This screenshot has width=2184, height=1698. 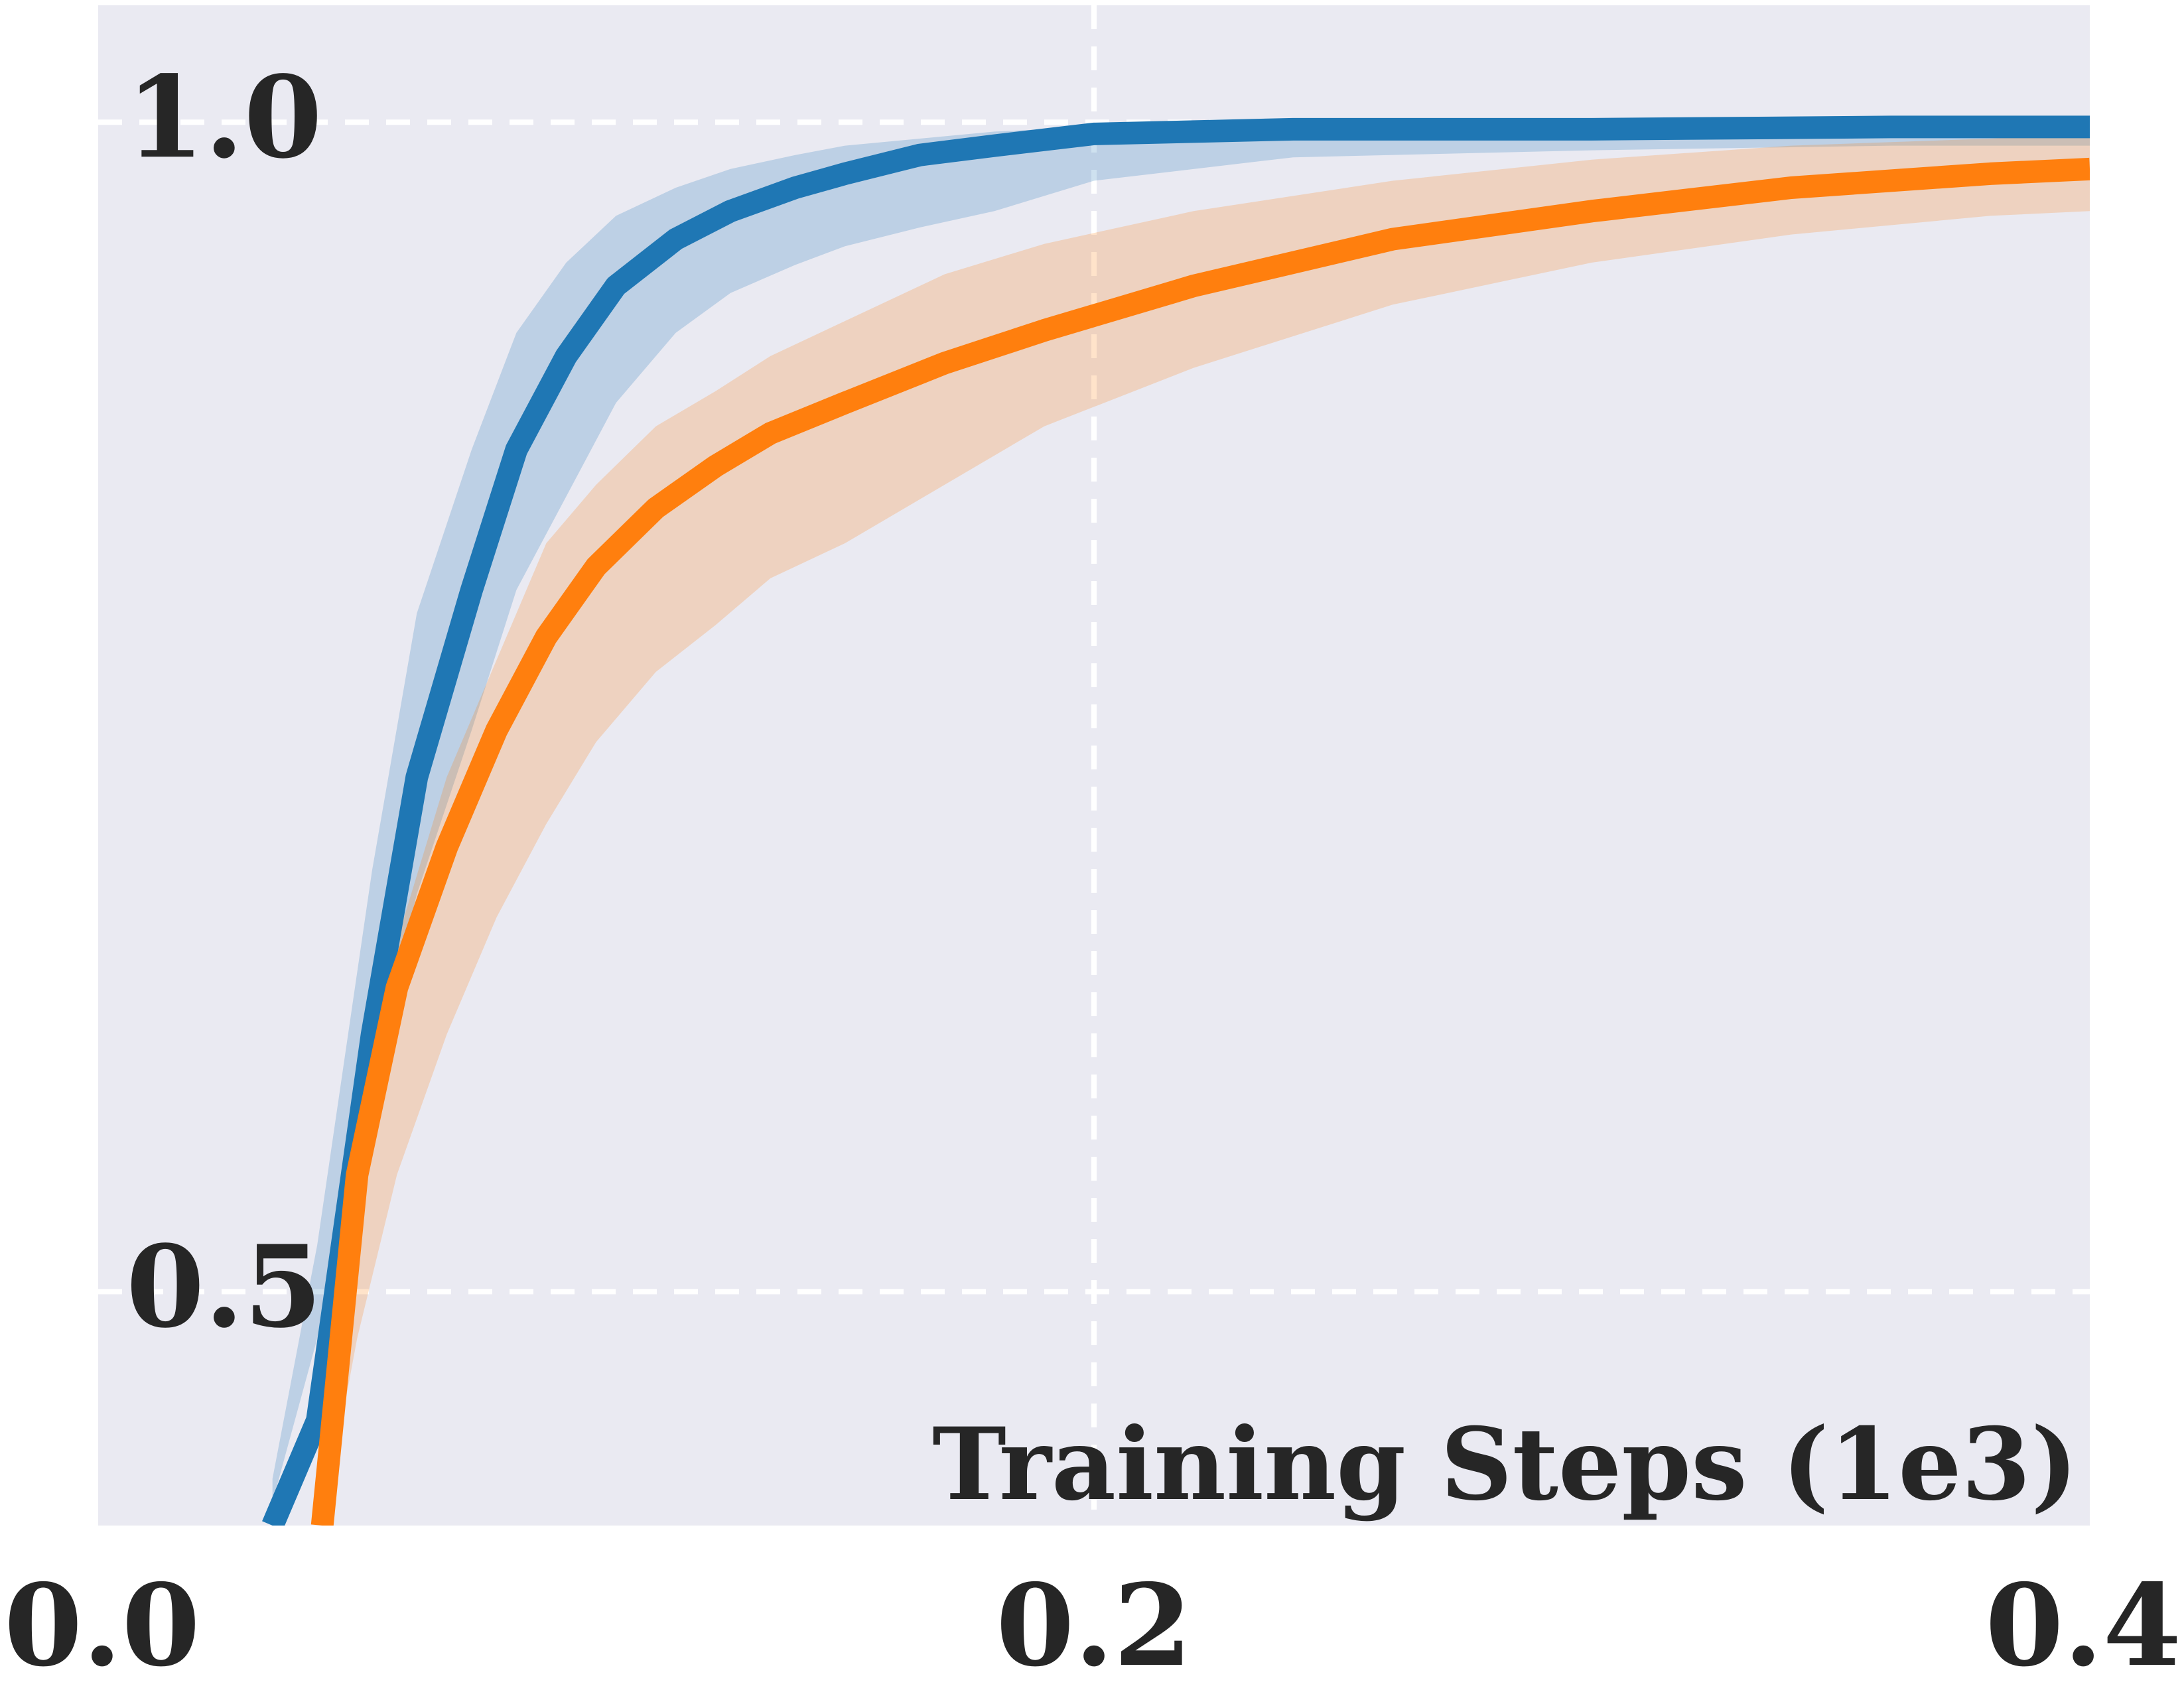 I want to click on x-axis-label: Training Steps (1e3), so click(x=1505, y=1465).